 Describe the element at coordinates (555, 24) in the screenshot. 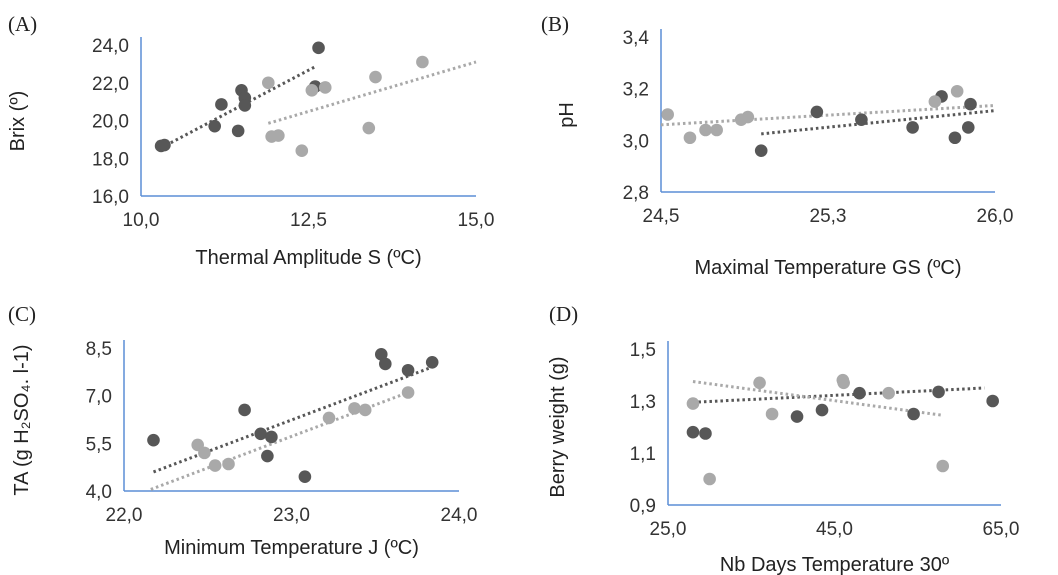

I see `panel-b-label: (B)` at that location.